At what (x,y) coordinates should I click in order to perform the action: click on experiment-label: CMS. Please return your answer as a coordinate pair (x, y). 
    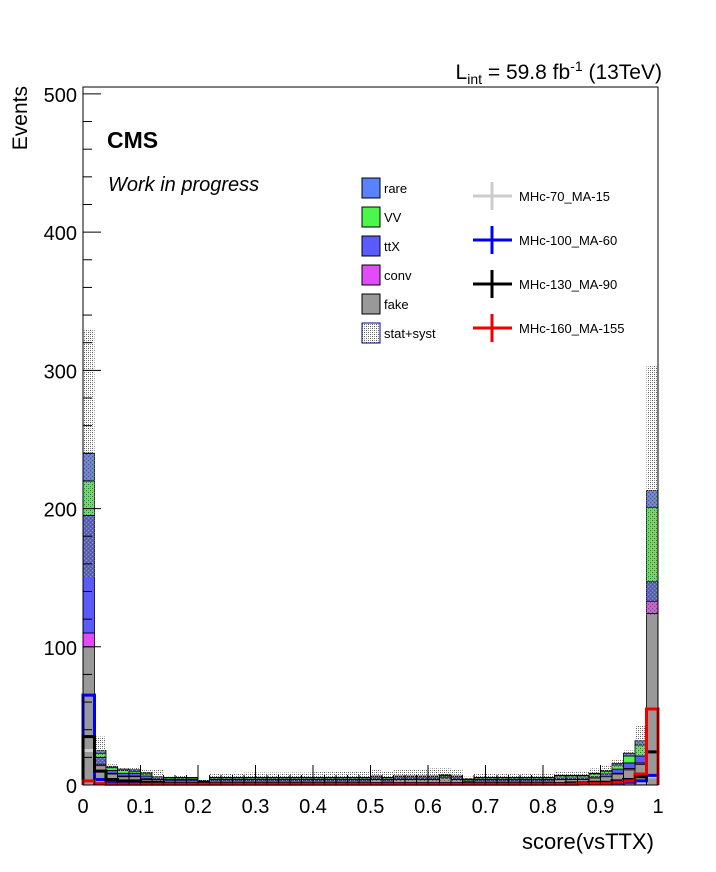
    Looking at the image, I should click on (132, 140).